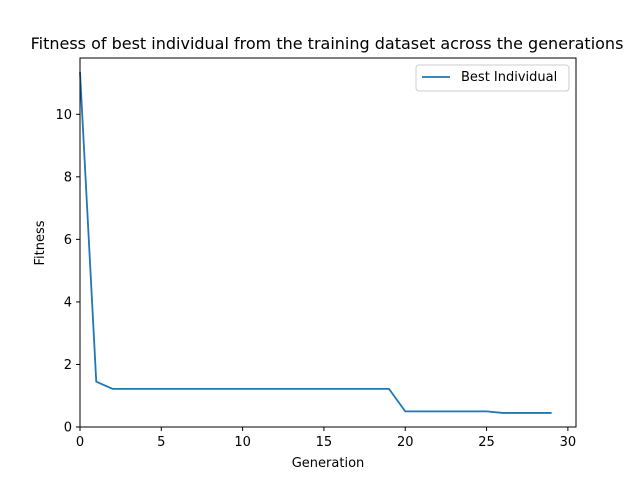 Image resolution: width=640 pixels, height=480 pixels. I want to click on y-tick-label: 2, so click(68, 365).